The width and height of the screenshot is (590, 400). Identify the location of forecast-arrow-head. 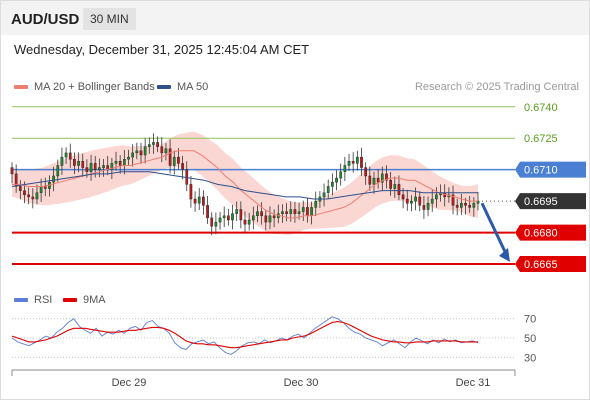
(504, 254).